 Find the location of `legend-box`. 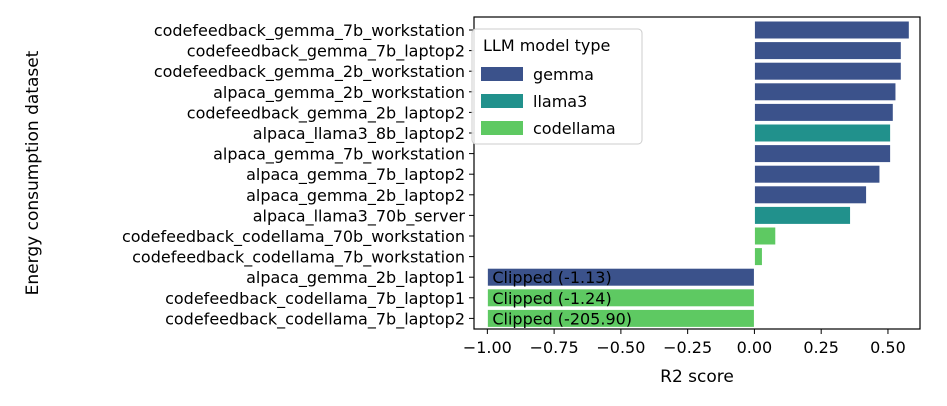

legend-box is located at coordinates (557, 86).